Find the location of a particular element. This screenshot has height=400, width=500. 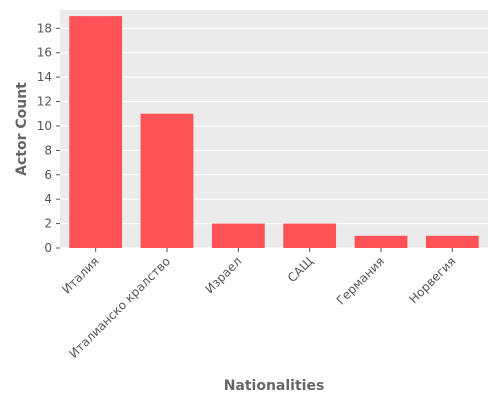

y-tick-label: 0 is located at coordinates (48, 248).